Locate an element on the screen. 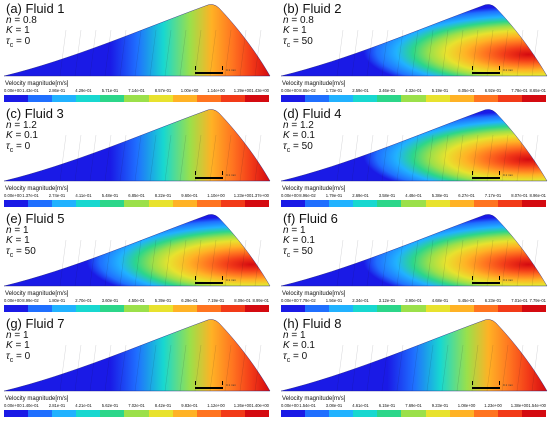  colorbar-tick-label: 4.29e-01 is located at coordinates (83, 90).